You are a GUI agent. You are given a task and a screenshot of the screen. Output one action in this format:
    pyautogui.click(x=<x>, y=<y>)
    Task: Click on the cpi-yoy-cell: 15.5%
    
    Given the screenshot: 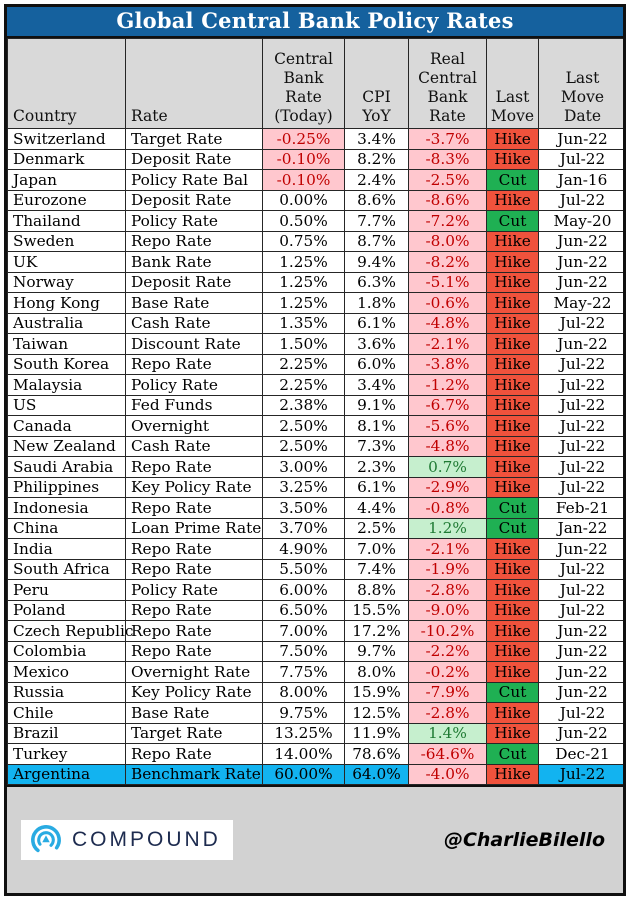 What is the action you would take?
    pyautogui.click(x=376, y=610)
    